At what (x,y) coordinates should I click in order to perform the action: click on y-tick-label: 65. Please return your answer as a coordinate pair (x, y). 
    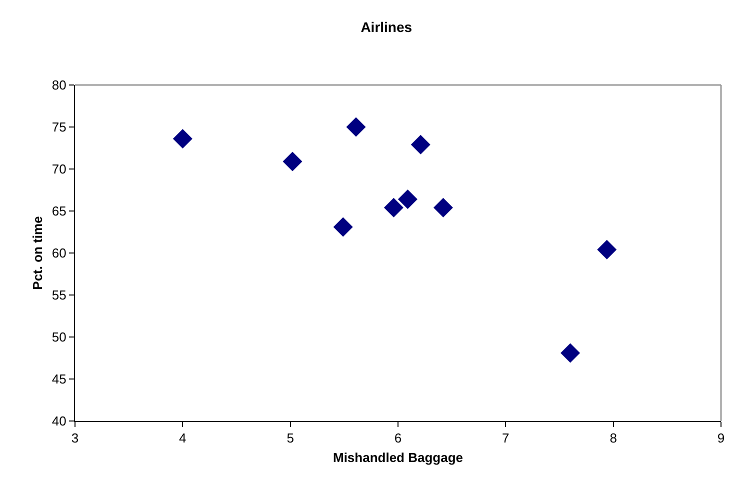
    Looking at the image, I should click on (59, 211).